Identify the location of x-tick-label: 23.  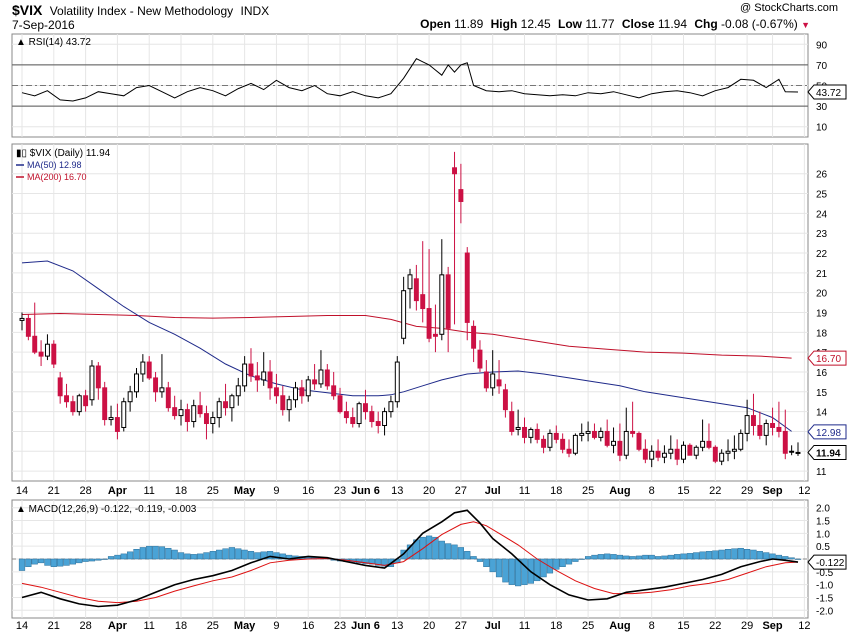
(340, 626).